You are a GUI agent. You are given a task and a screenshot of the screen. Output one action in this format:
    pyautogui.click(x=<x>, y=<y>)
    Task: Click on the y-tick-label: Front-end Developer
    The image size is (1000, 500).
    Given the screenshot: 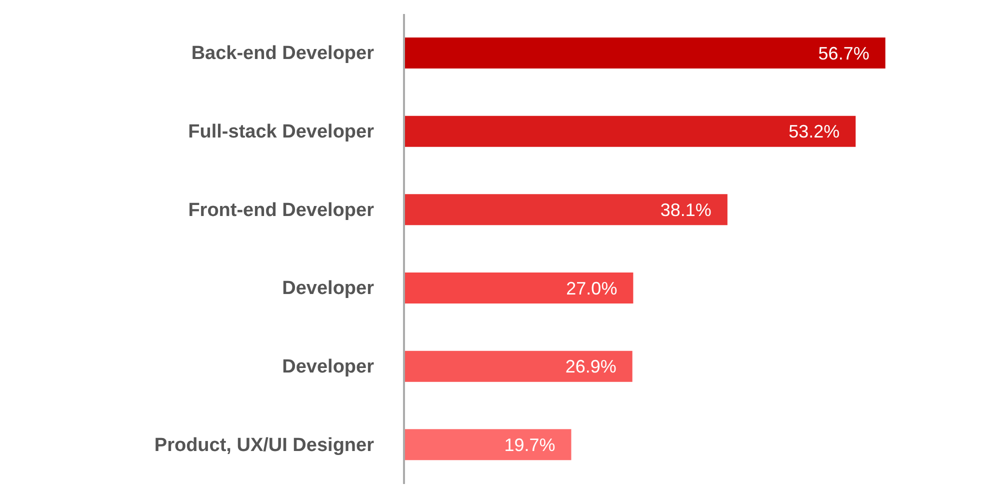 What is the action you would take?
    pyautogui.click(x=281, y=210)
    